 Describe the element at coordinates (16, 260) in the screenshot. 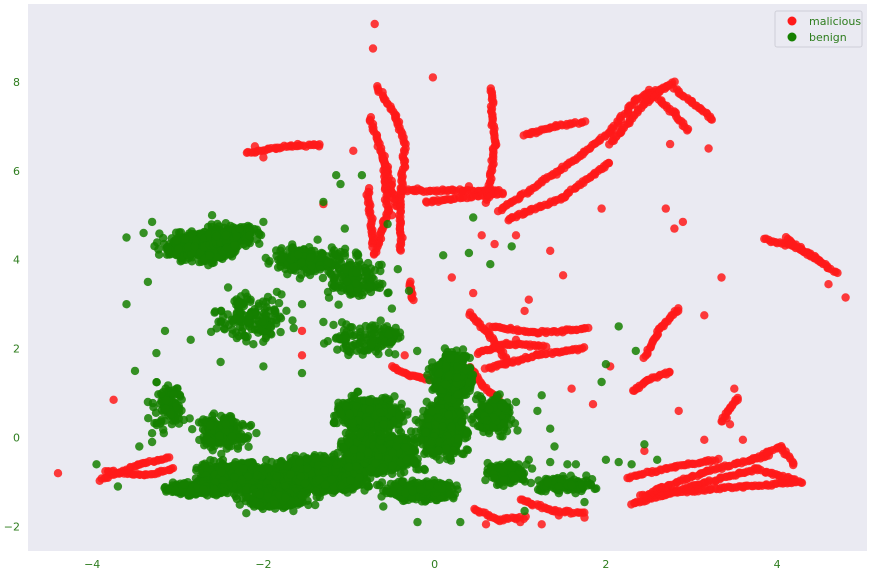

I see `y-tick-label: 4` at that location.